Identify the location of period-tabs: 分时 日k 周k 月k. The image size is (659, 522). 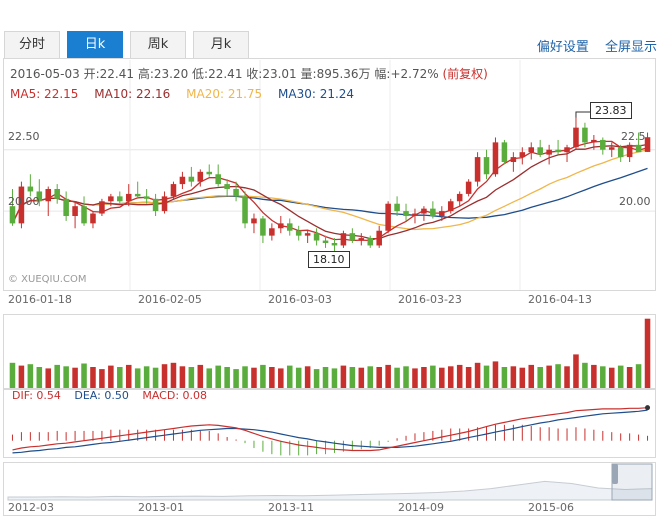
(130, 44).